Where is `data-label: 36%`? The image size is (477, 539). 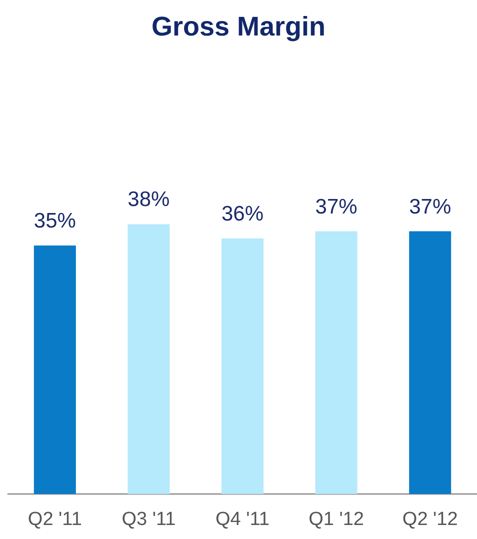
data-label: 36% is located at coordinates (242, 214).